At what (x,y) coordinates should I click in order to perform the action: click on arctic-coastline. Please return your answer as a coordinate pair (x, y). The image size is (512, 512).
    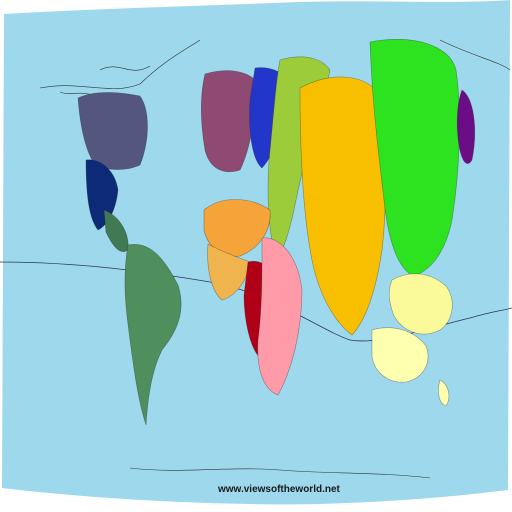
    Looking at the image, I should click on (275, 68).